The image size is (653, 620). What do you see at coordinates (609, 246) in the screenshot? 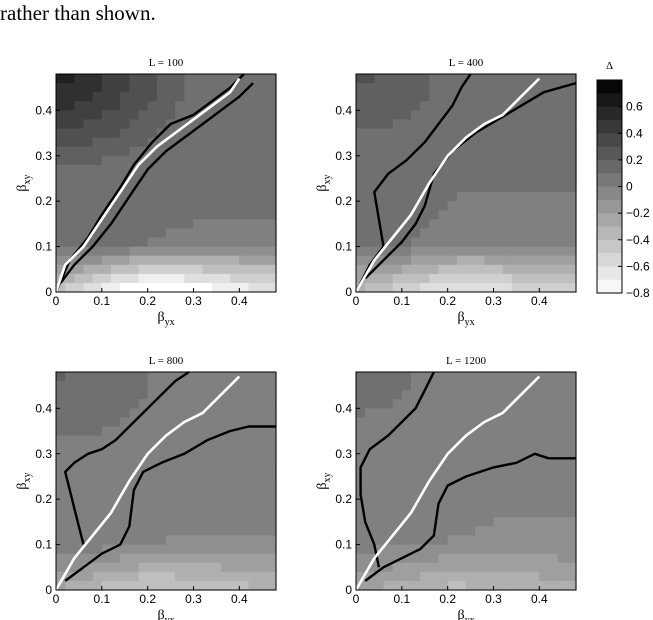
I see `colorbar-swatch` at bounding box center [609, 246].